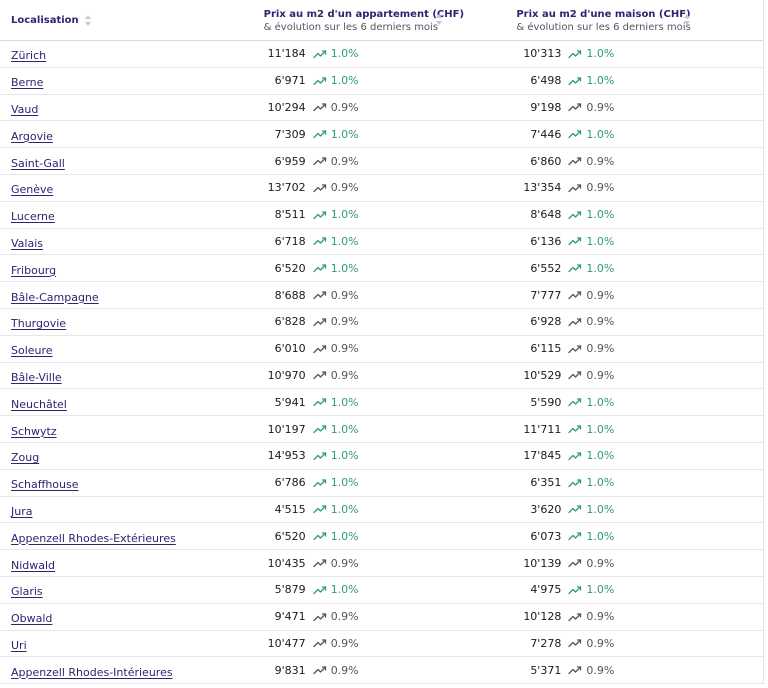 This screenshot has width=768, height=688. Describe the element at coordinates (376, 161) in the screenshot. I see `apartment-price-cell: 6'959 0.9%` at that location.